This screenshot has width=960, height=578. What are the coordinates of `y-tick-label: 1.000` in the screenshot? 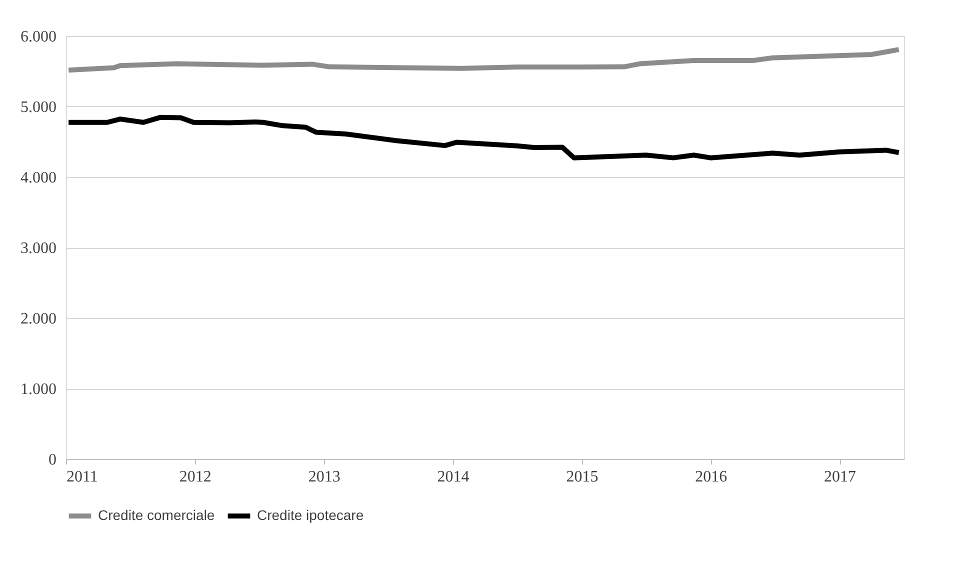 It's located at (38, 389).